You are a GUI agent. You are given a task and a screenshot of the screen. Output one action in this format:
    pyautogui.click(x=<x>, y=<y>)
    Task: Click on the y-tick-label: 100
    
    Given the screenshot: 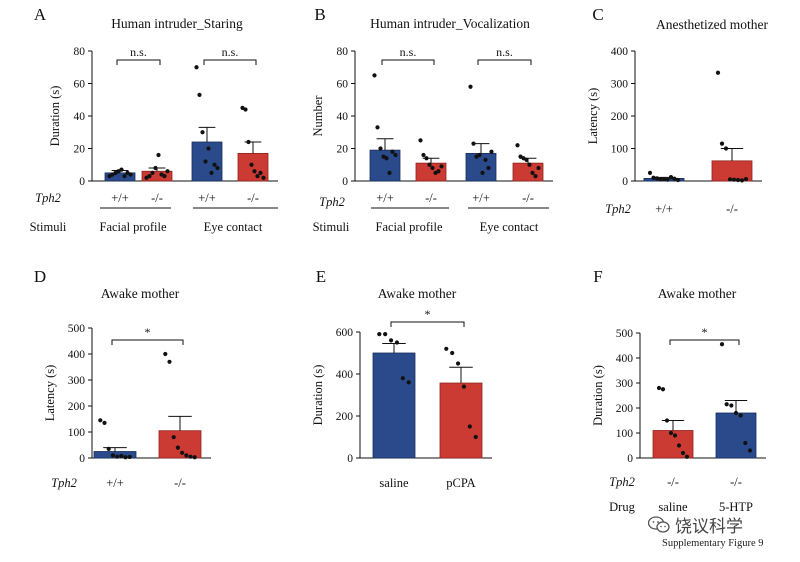 What is the action you would take?
    pyautogui.click(x=625, y=434)
    